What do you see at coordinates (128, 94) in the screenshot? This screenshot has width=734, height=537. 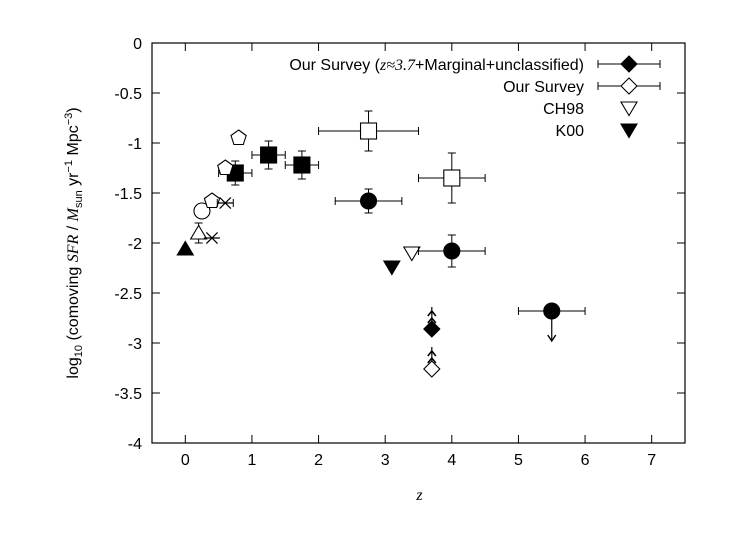 I see `y-tick-label: -0.5` at bounding box center [128, 94].